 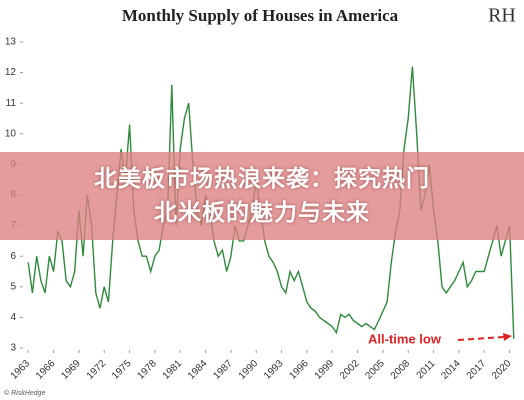 What do you see at coordinates (173, 370) in the screenshot?
I see `x-tick-label: 1981` at bounding box center [173, 370].